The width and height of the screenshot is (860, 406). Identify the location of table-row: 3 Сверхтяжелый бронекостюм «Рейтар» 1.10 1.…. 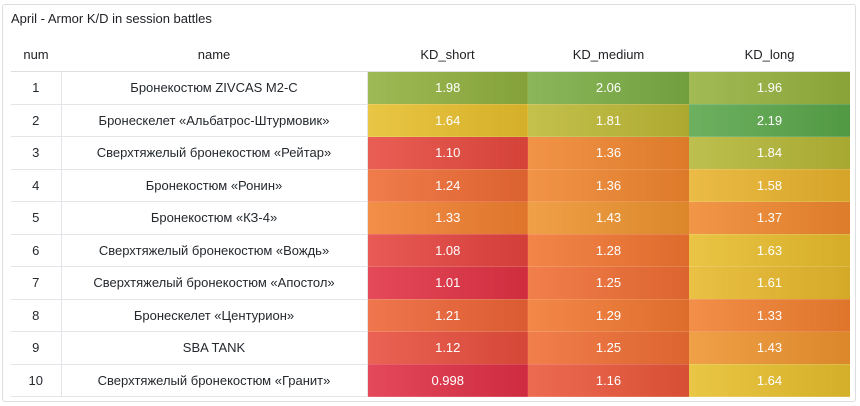
(430, 153).